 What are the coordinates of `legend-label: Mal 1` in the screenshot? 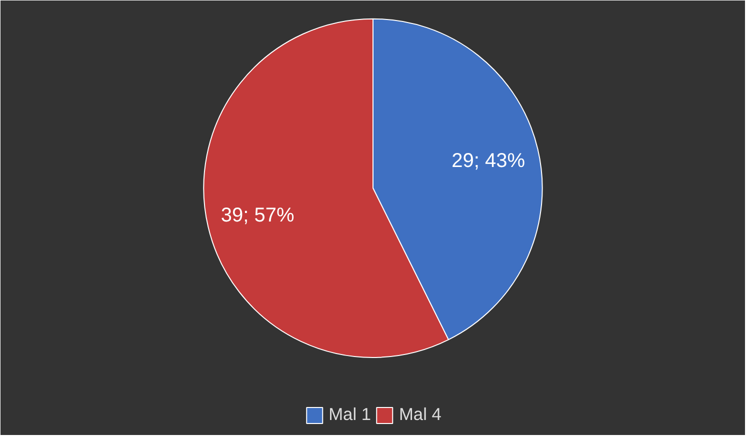 It's located at (349, 414).